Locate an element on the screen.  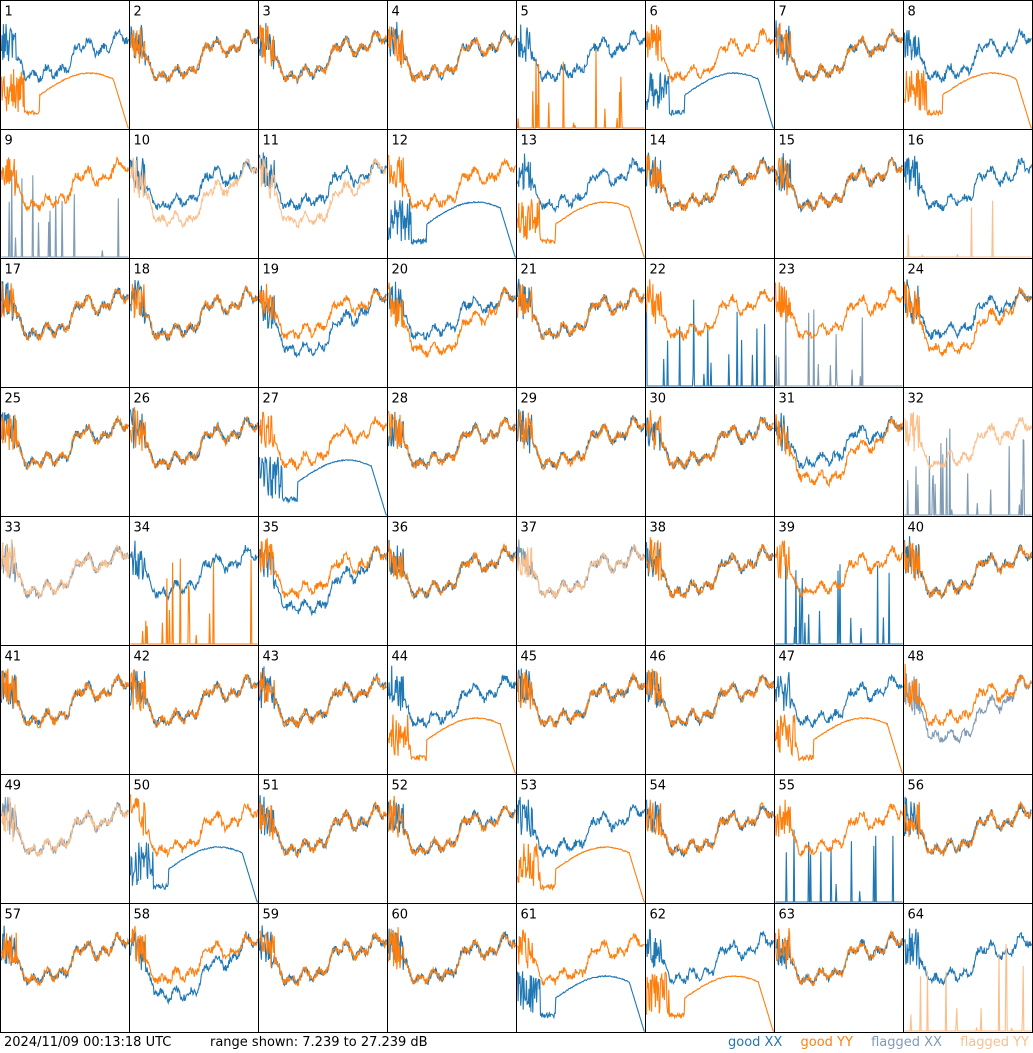
panel-label: 41 is located at coordinates (13, 657).